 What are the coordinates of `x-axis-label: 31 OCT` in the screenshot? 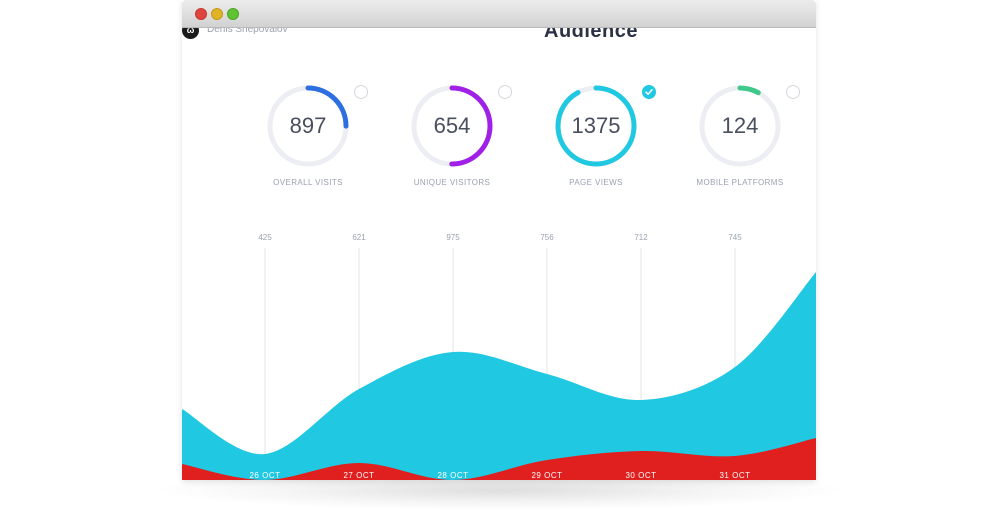 It's located at (734, 475).